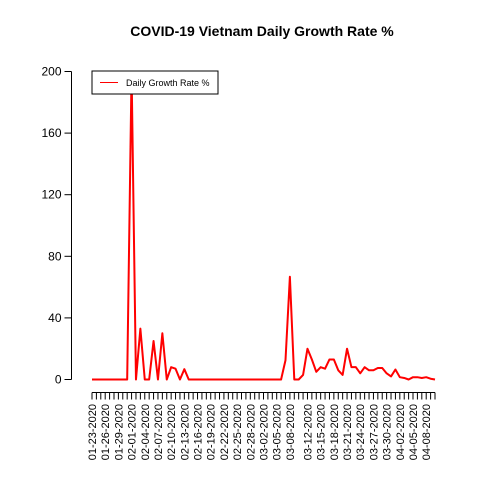 This screenshot has width=480, height=480. What do you see at coordinates (414, 432) in the screenshot?
I see `x-tick-label: 04-05-2020` at bounding box center [414, 432].